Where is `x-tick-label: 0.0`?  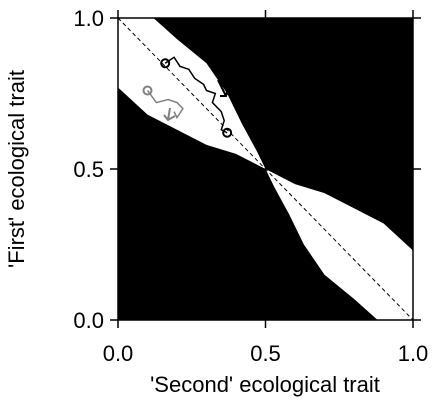 x-tick-label: 0.0 is located at coordinates (118, 353).